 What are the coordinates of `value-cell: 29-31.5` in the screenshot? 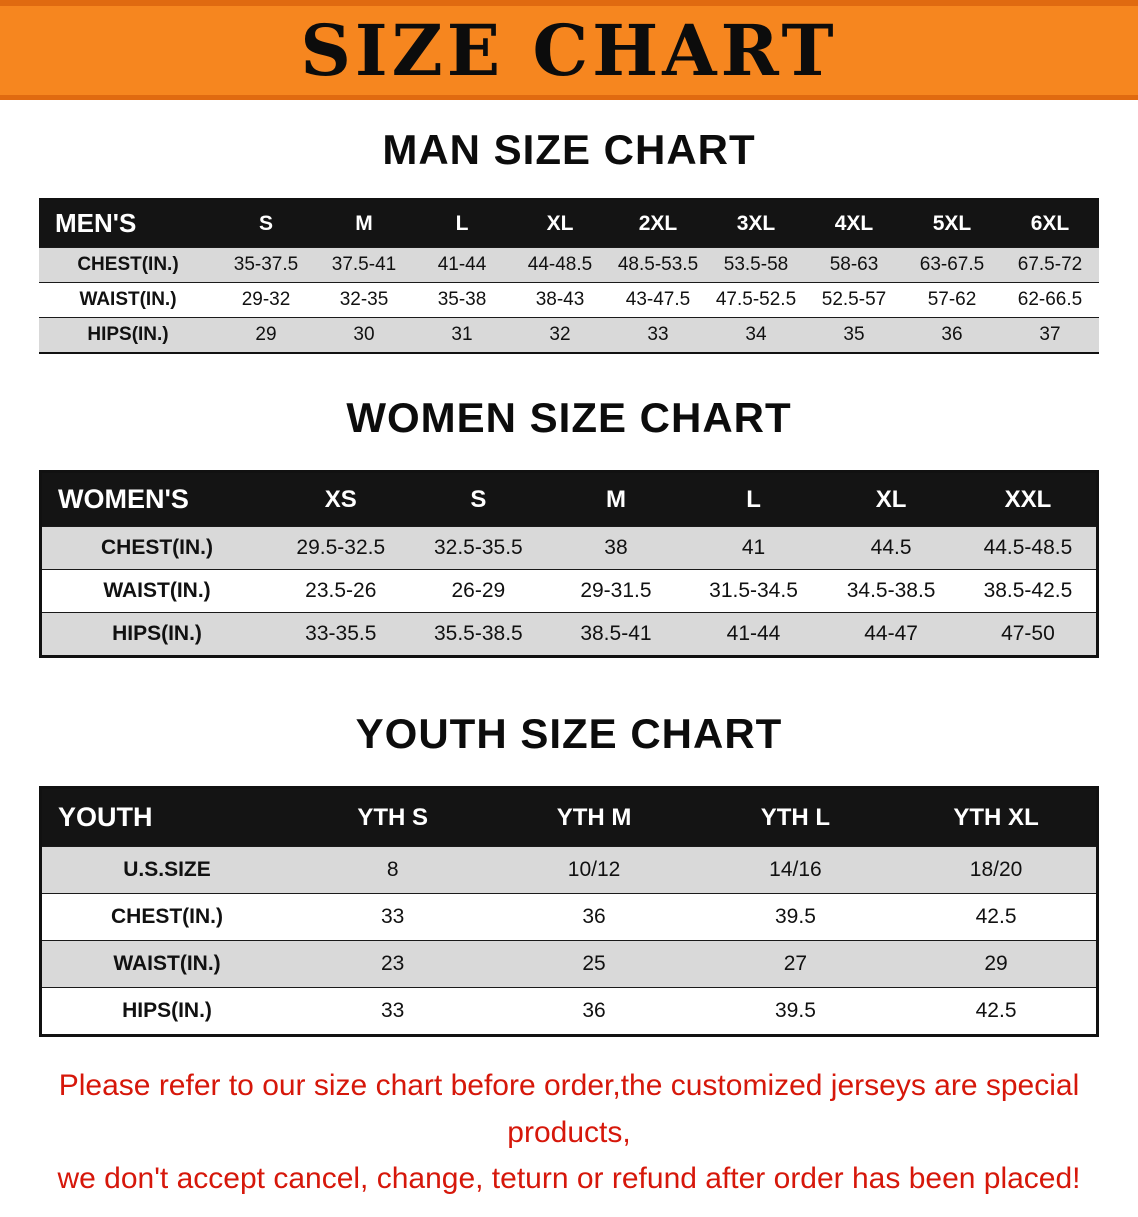 It's located at (616, 590).